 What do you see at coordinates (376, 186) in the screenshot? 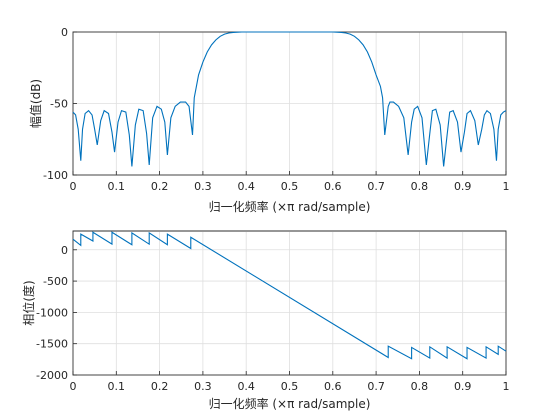
I see `magnitude-x-tick-label: 0.7` at bounding box center [376, 186].